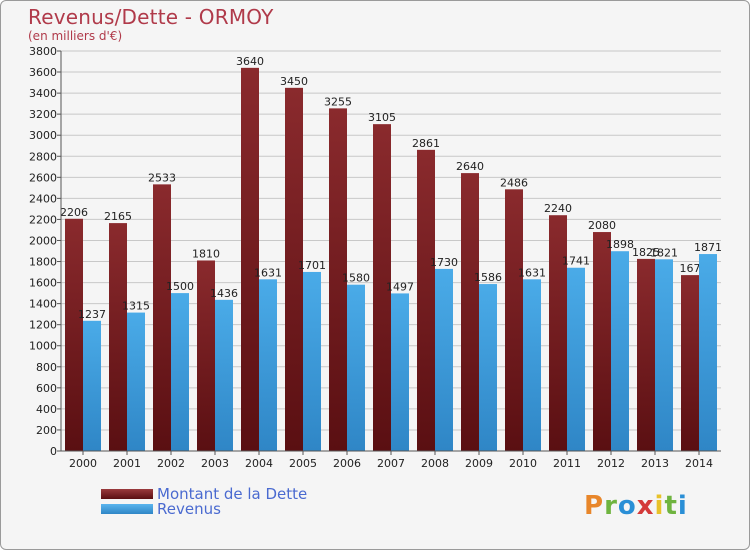  What do you see at coordinates (127, 494) in the screenshot?
I see `legend-swatch-debt` at bounding box center [127, 494].